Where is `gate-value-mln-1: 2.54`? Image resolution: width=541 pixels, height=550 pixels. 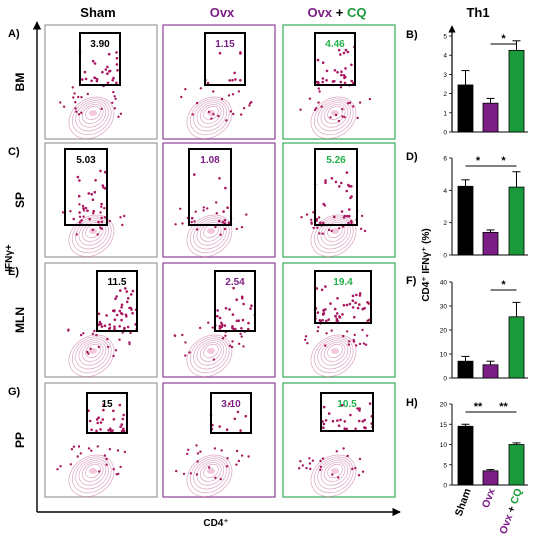
gate-value-mln-1: 2.54 is located at coordinates (235, 282).